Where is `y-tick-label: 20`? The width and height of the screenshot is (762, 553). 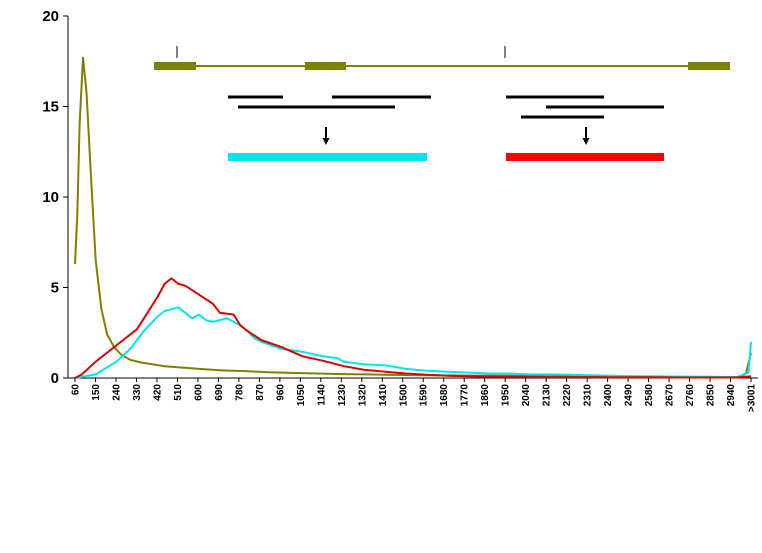 y-tick-label: 20 is located at coordinates (50, 16).